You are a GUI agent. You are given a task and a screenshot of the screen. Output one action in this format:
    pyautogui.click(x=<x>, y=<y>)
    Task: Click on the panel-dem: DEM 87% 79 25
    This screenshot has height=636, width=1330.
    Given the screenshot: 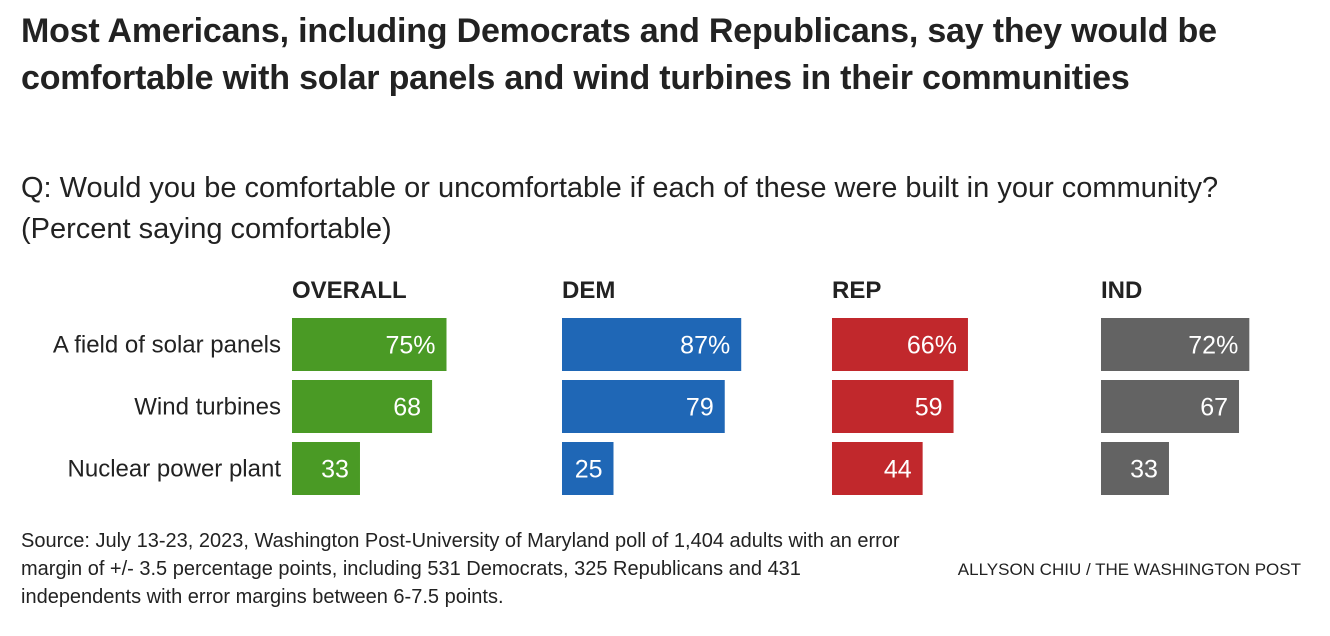 What is the action you would take?
    pyautogui.click(x=652, y=386)
    